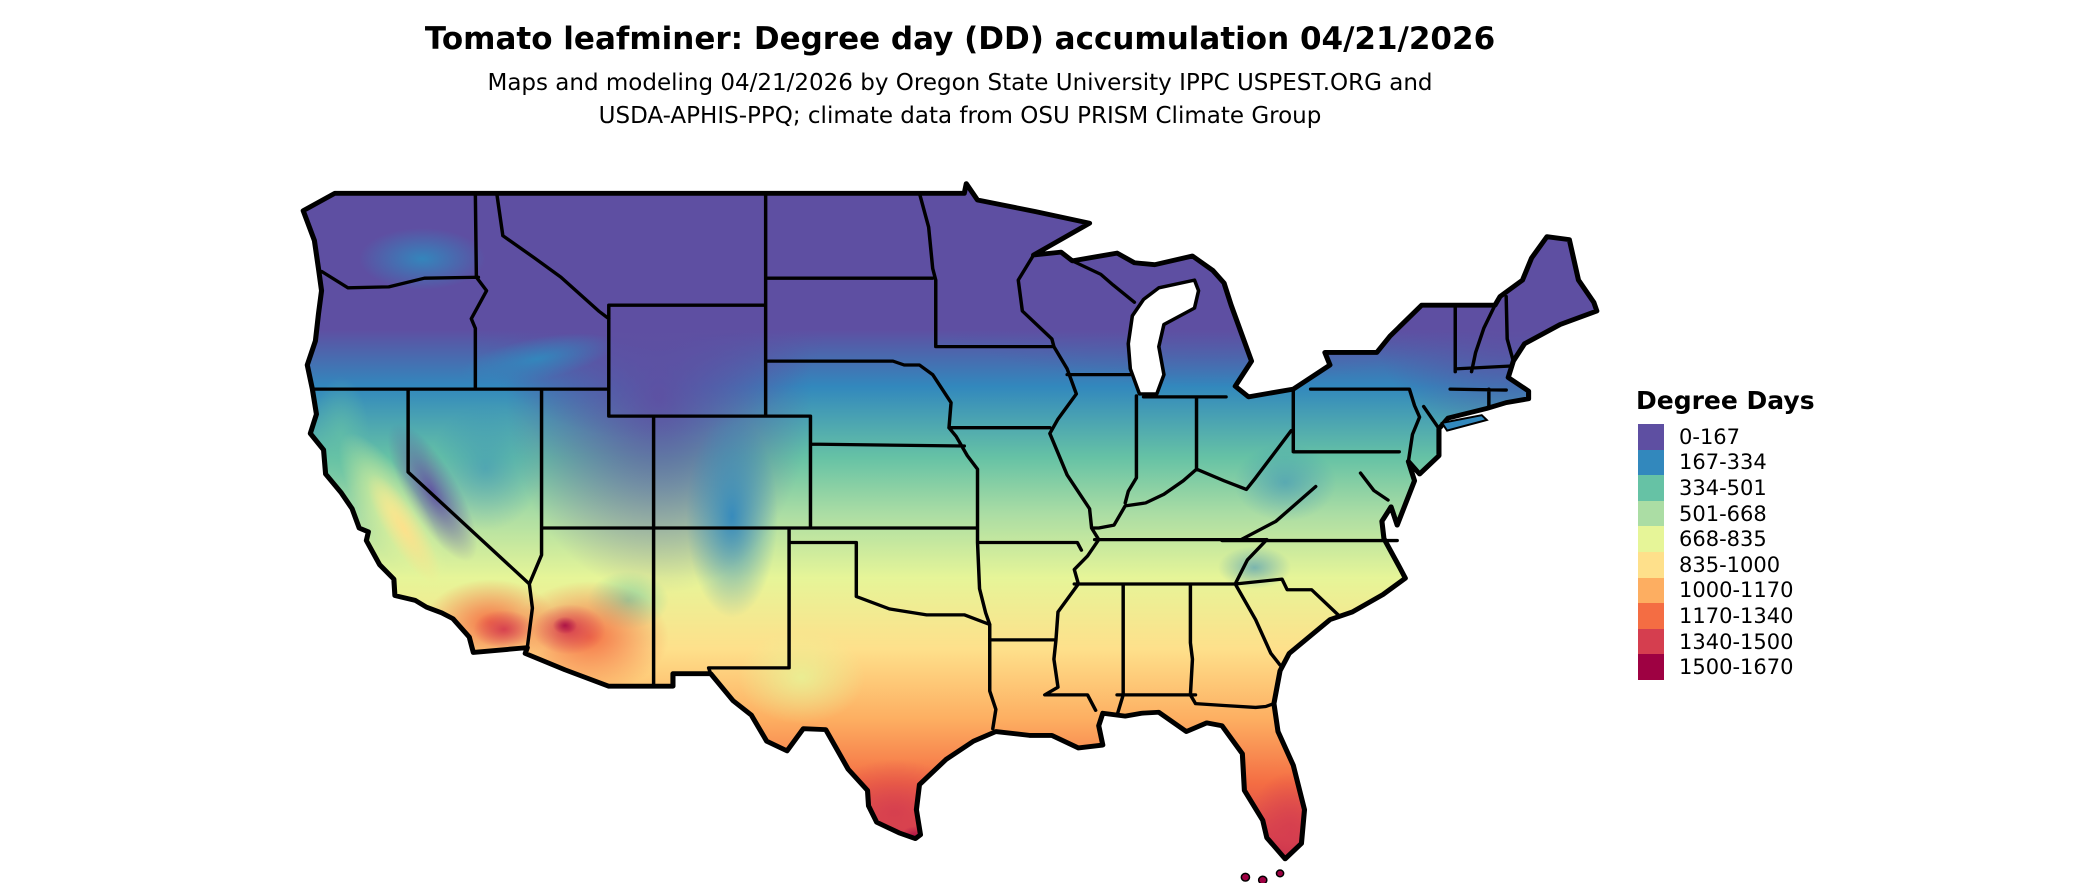 The height and width of the screenshot is (892, 2100). Describe the element at coordinates (648, 319) in the screenshot. I see `north-rockies-low-dd-blob` at that location.